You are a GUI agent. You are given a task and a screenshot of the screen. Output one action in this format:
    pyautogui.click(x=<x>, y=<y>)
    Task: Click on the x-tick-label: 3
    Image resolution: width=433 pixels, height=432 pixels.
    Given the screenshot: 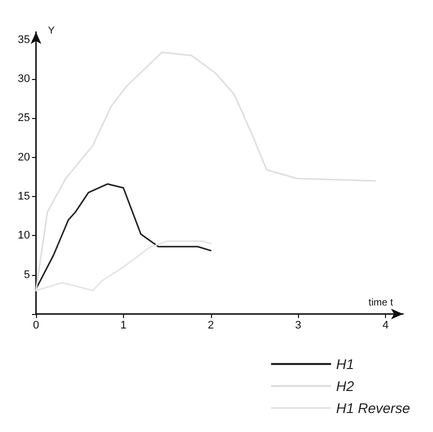 What is the action you would take?
    pyautogui.click(x=298, y=326)
    